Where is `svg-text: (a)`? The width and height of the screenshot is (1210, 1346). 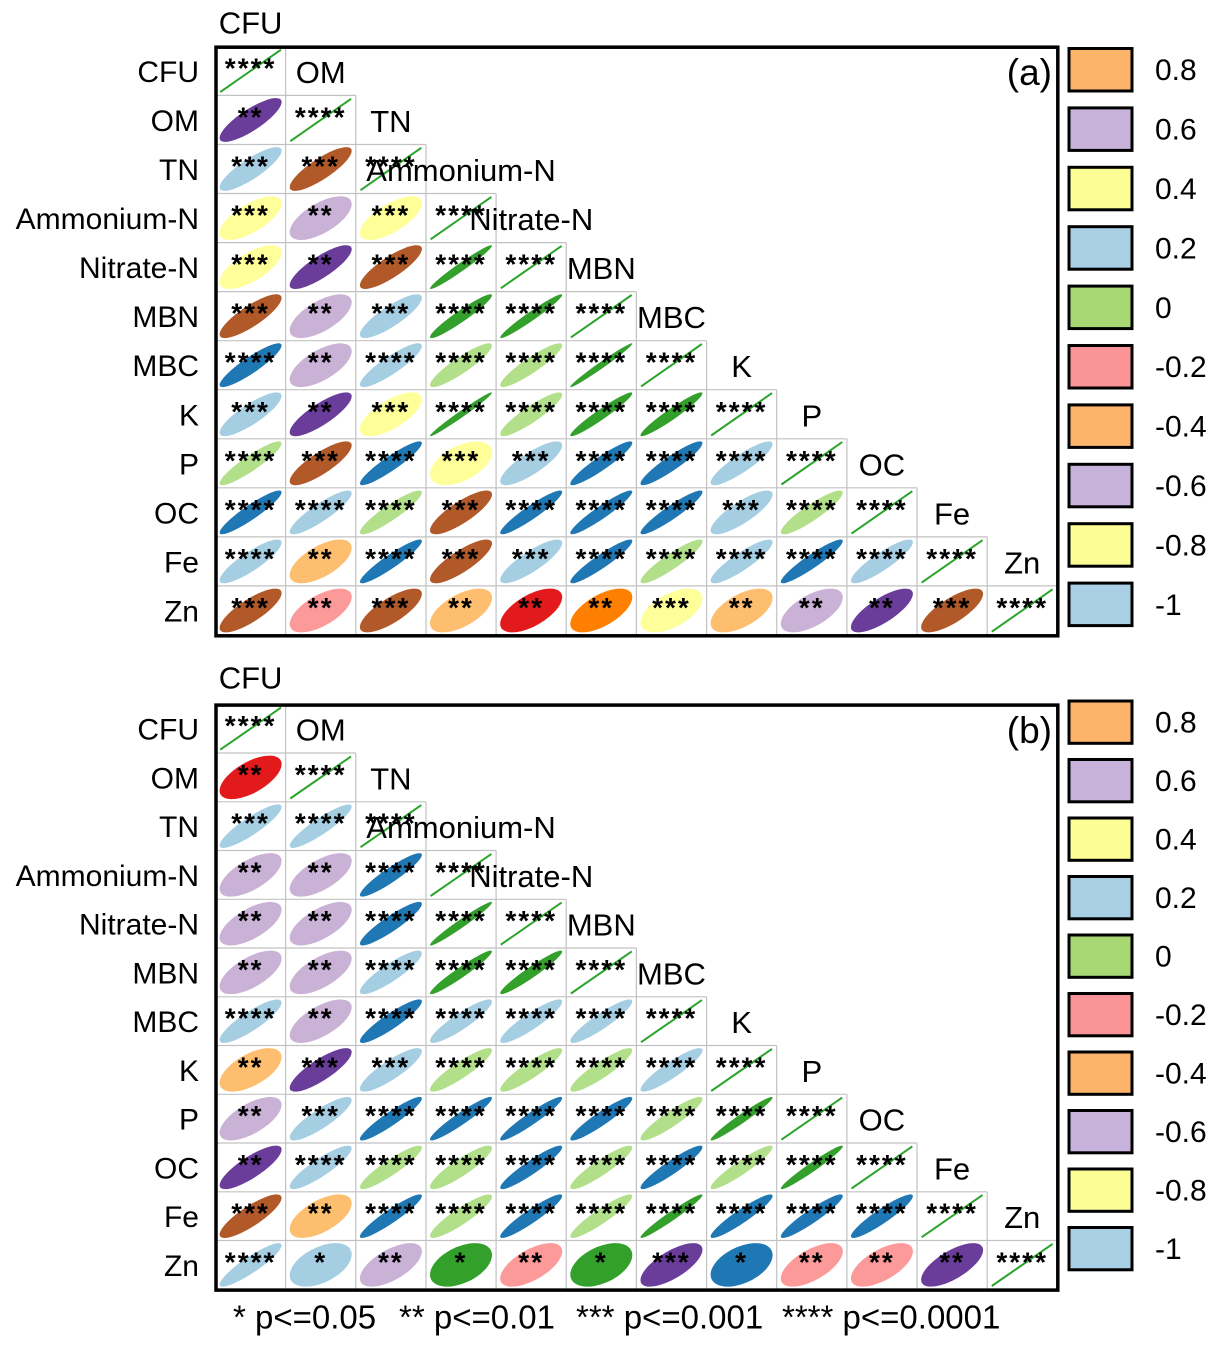 svg-text: (a) is located at coordinates (1029, 72).